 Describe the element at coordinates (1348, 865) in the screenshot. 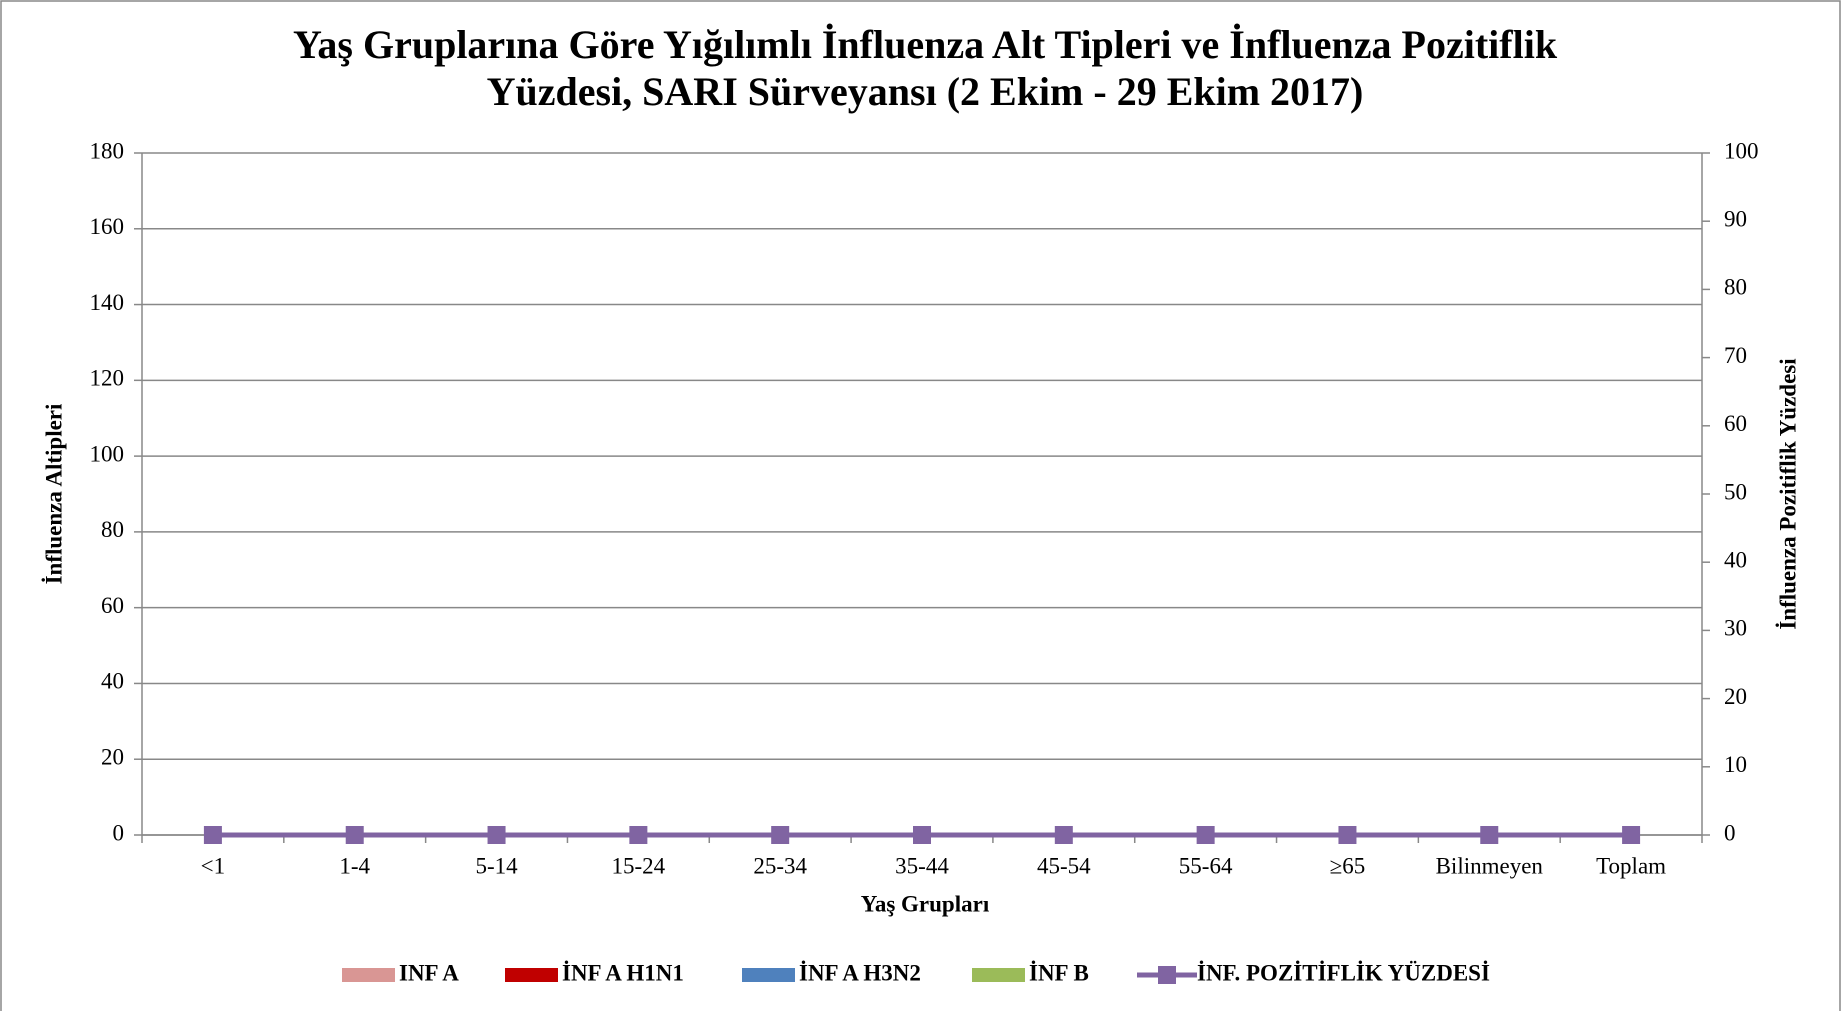

I see `x-tick-label: ≥65` at that location.